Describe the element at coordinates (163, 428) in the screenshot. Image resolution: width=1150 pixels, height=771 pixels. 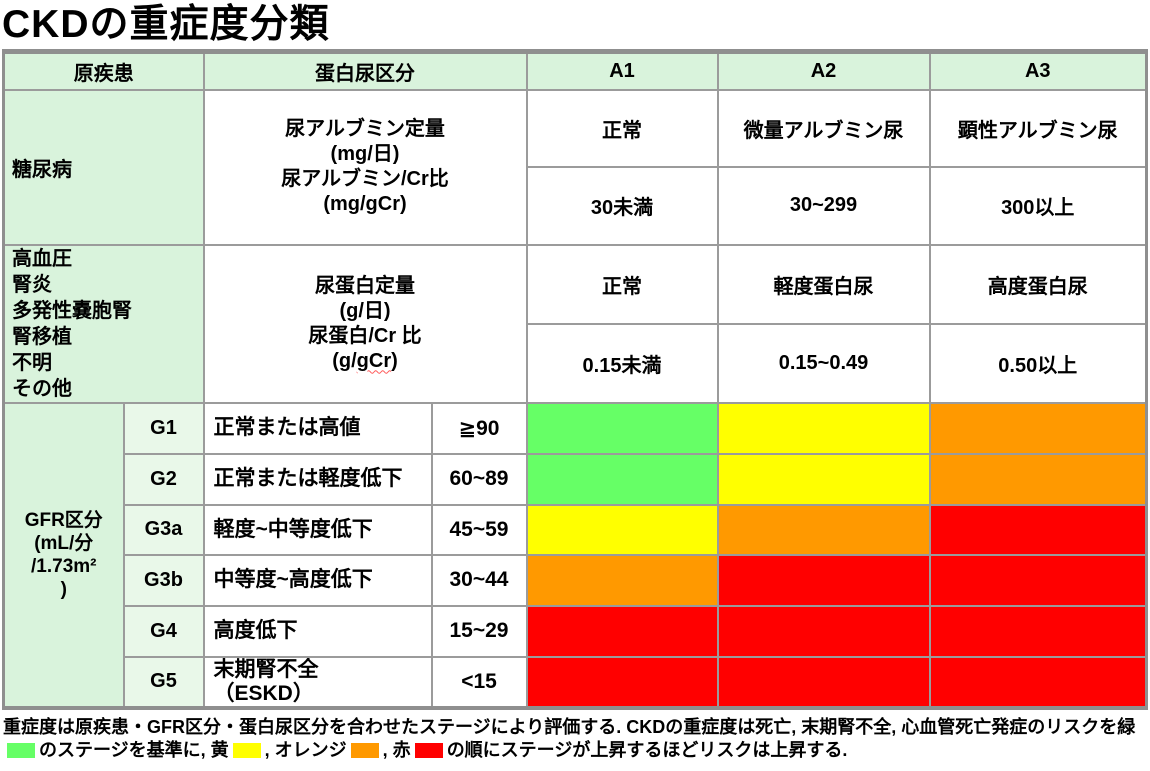
I see `cell-grade-g1: G1` at that location.